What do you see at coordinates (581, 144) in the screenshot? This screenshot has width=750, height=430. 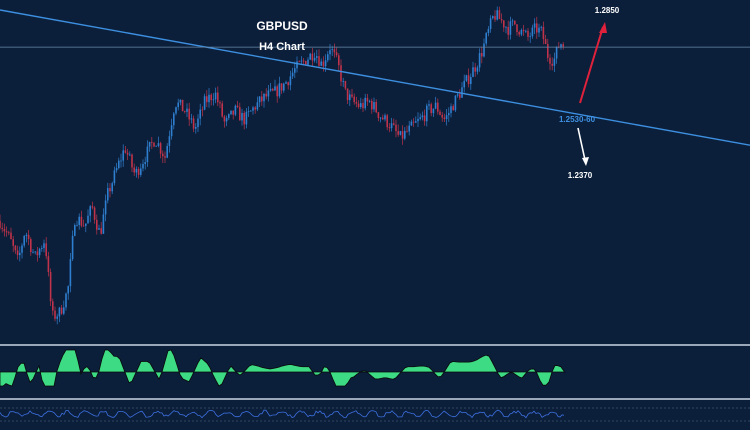 I see `down-arrow` at bounding box center [581, 144].